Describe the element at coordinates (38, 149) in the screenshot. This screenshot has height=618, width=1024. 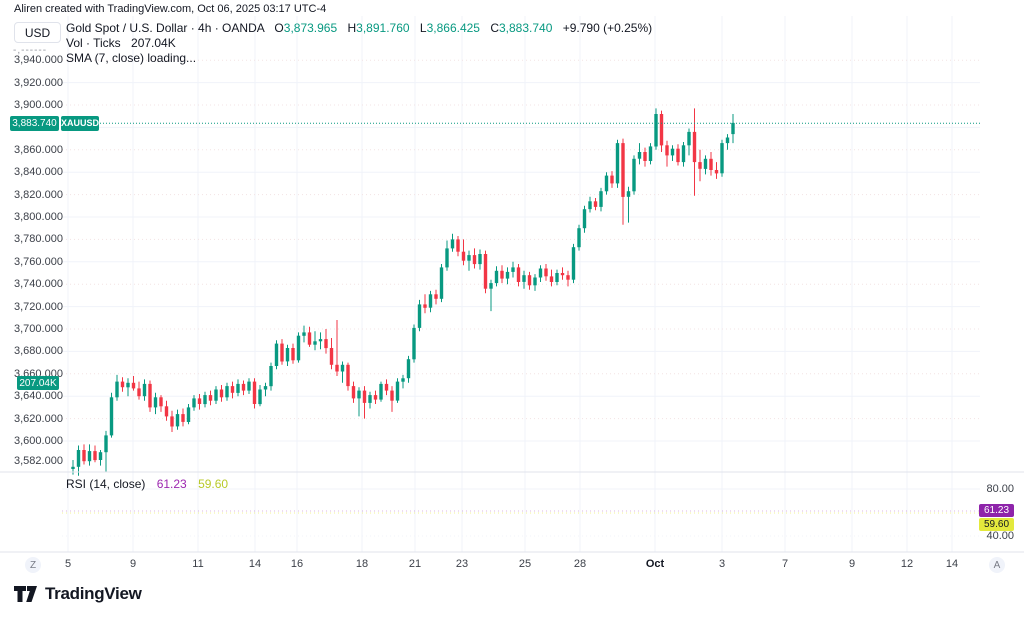
I see `price-tick-label: 3,860.000` at that location.